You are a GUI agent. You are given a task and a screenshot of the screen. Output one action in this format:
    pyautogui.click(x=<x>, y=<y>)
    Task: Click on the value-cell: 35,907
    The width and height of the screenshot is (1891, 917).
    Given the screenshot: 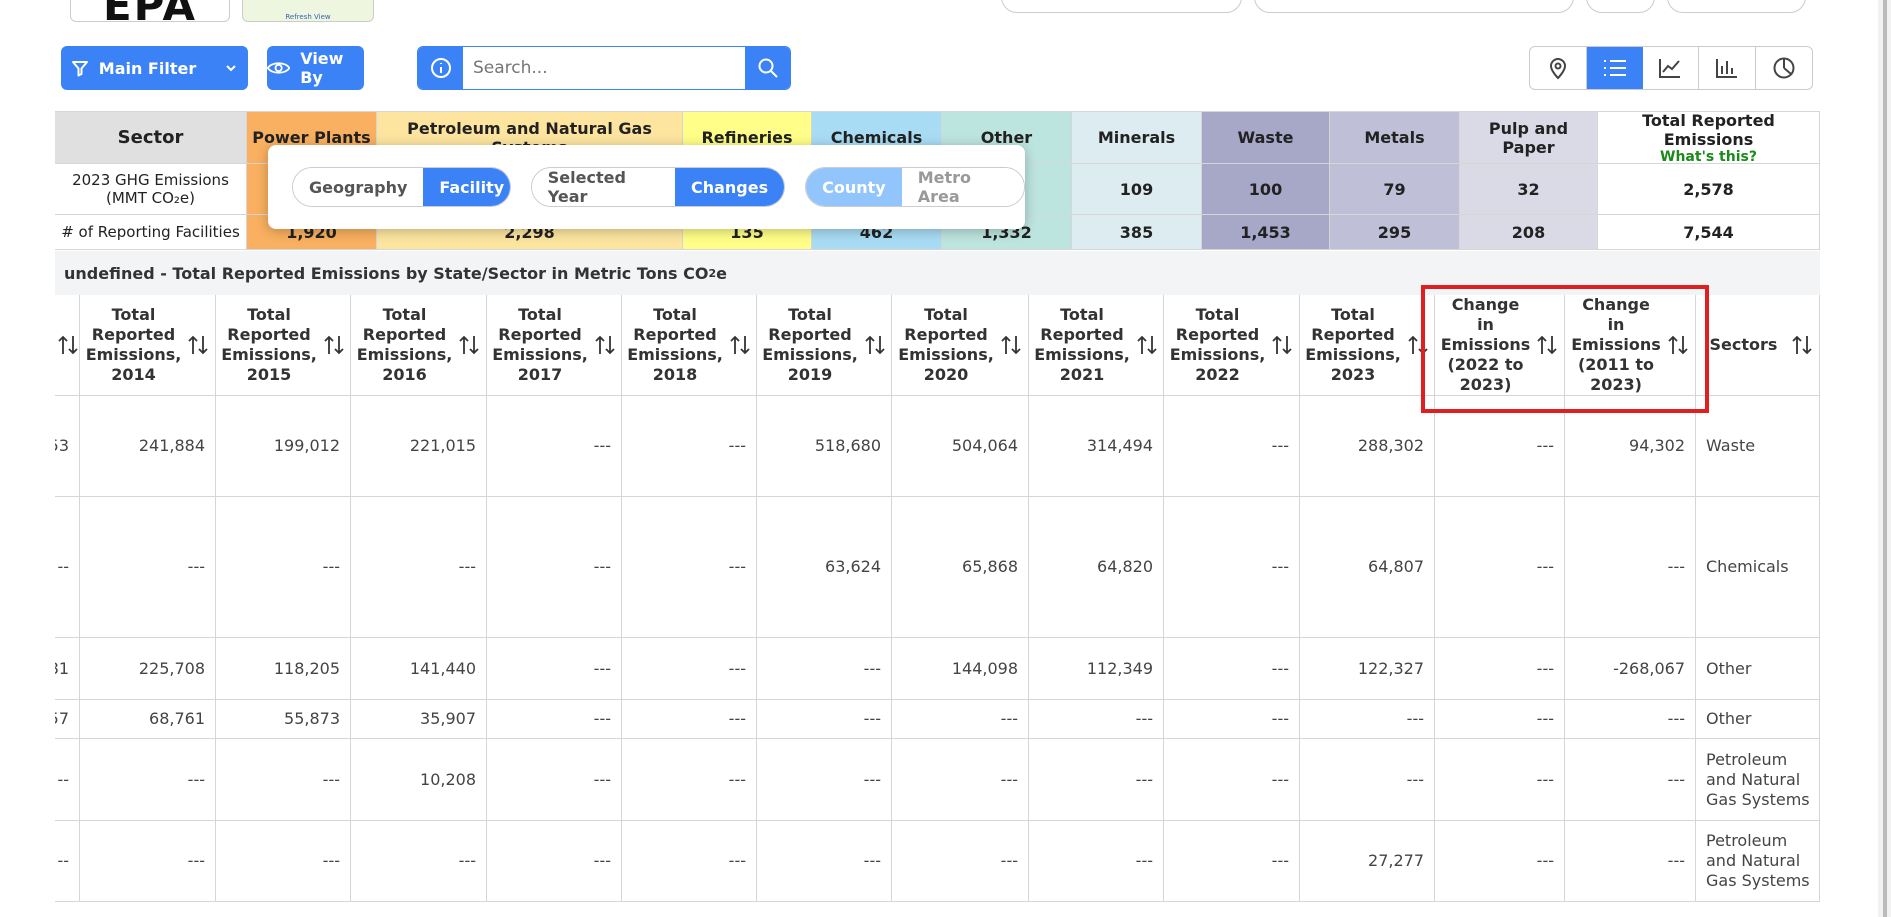 What is the action you would take?
    pyautogui.click(x=419, y=719)
    